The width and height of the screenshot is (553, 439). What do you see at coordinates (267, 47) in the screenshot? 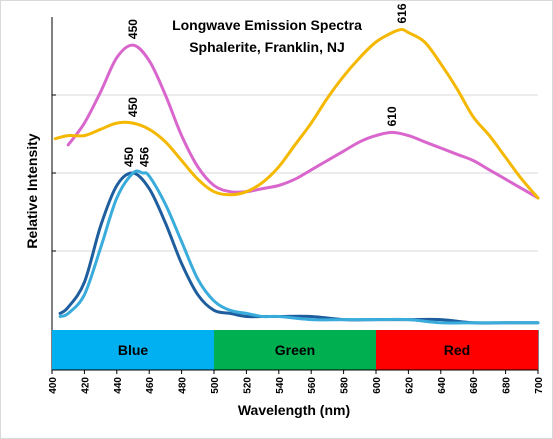
I see `chart-subtitle: Sphalerite, Franklin, NJ` at bounding box center [267, 47].